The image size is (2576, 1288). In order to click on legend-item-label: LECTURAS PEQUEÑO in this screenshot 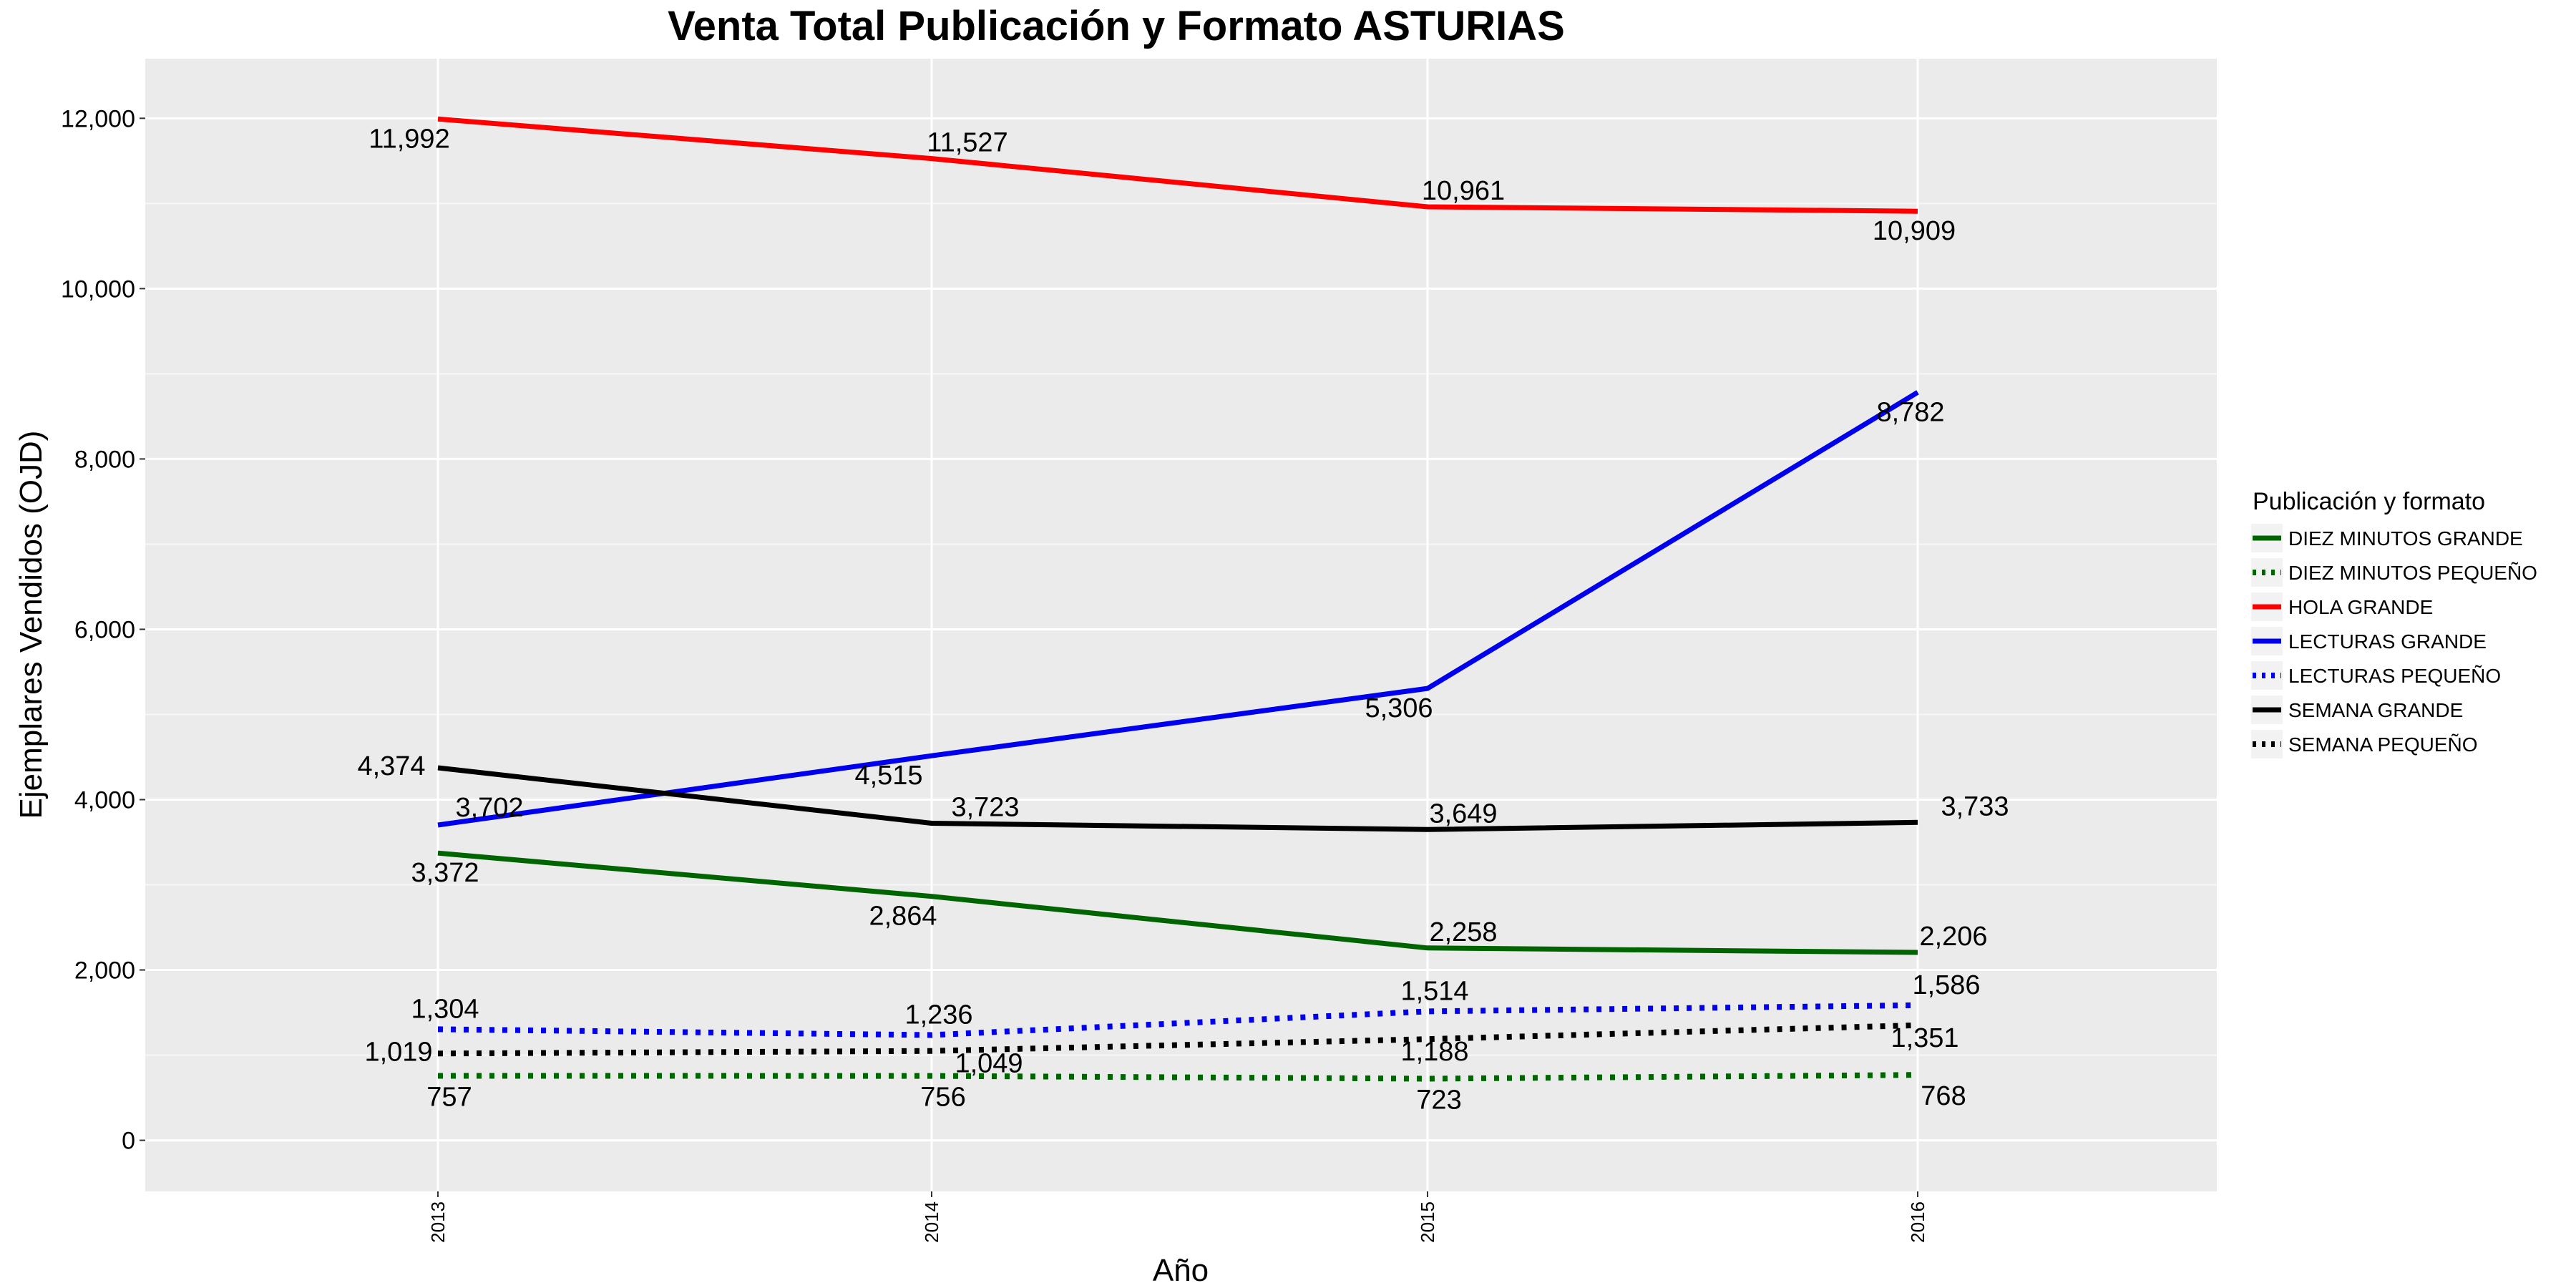, I will do `click(2394, 676)`.